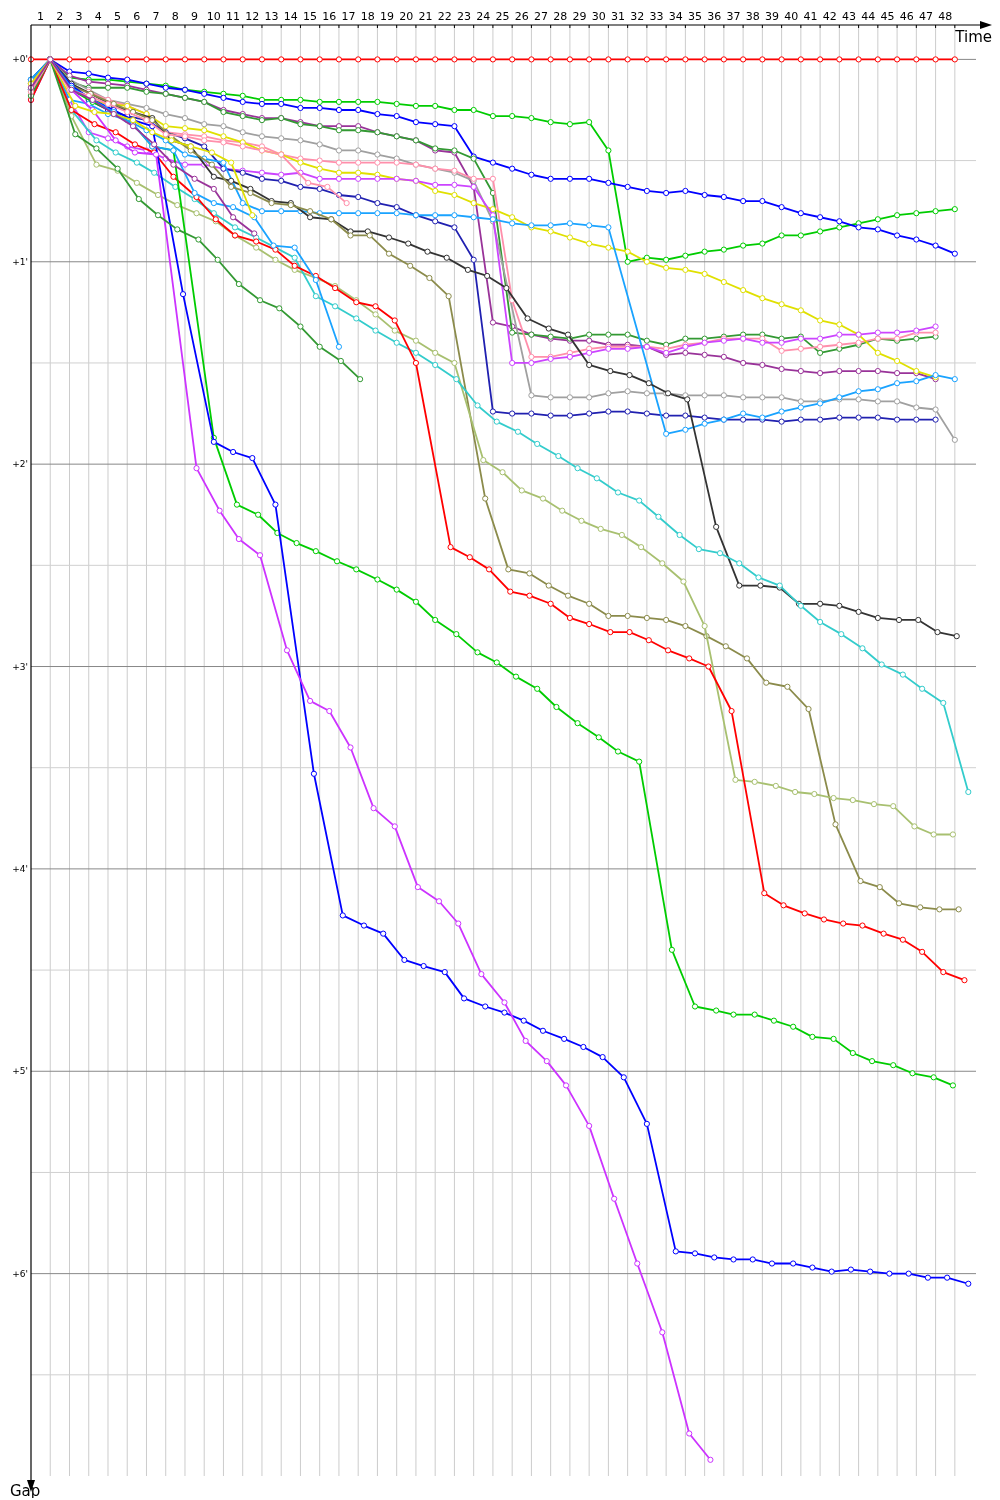  I want to click on y-tick-label: +4', so click(20, 868).